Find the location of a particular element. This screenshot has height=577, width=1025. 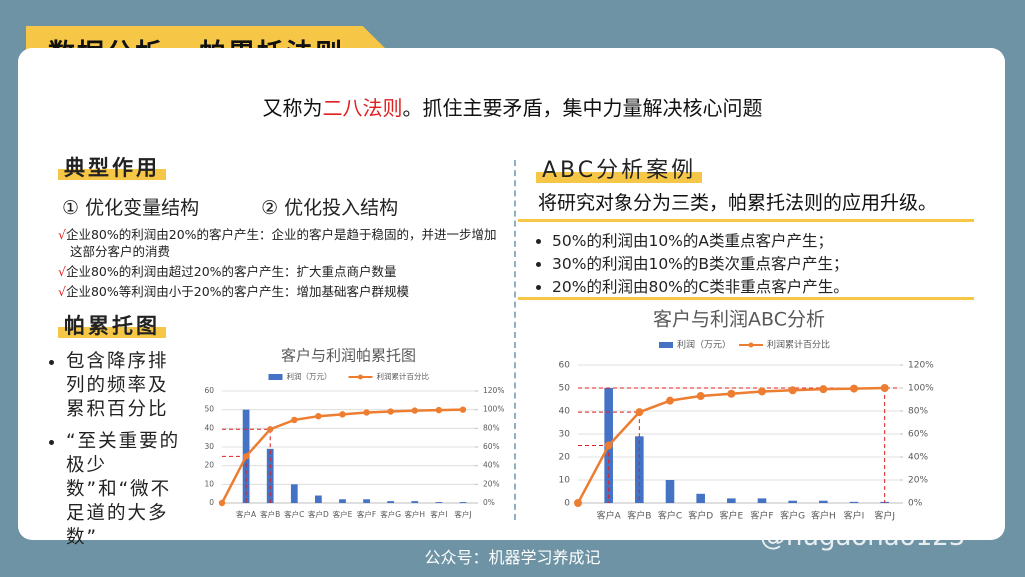

x-tick-label: 客户J is located at coordinates (462, 514).